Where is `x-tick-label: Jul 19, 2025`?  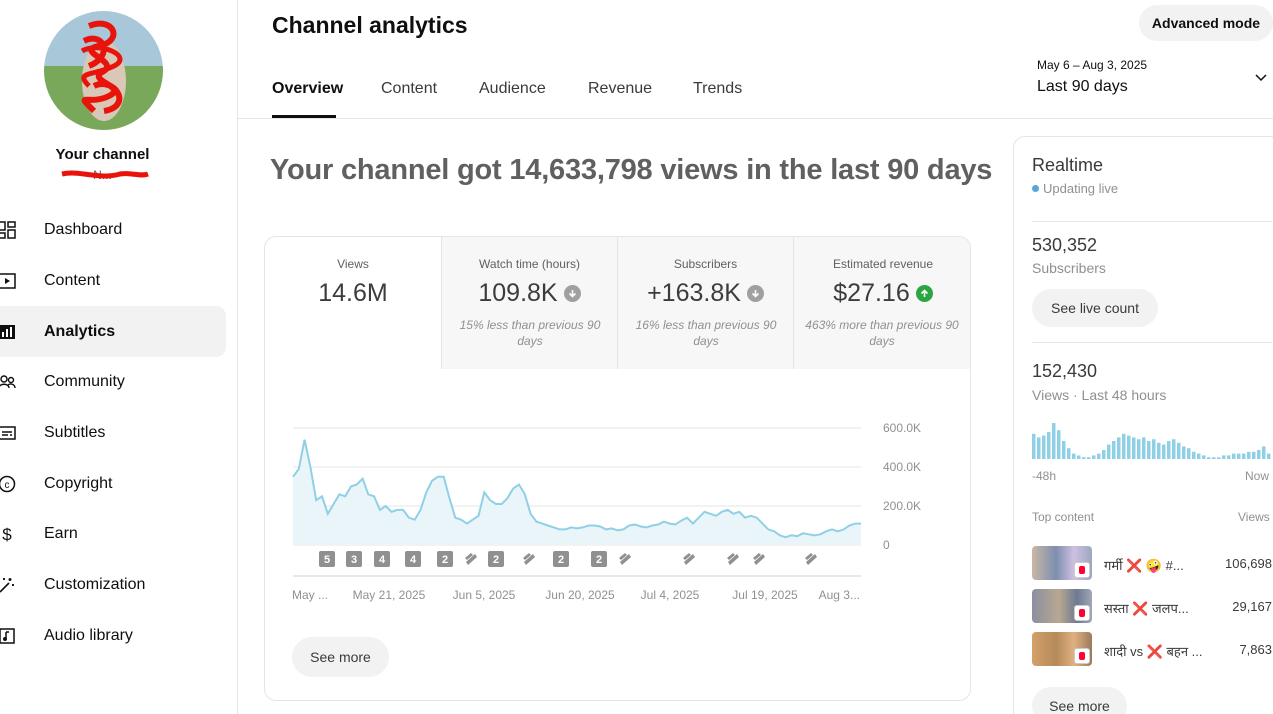
x-tick-label: Jul 19, 2025 is located at coordinates (765, 595).